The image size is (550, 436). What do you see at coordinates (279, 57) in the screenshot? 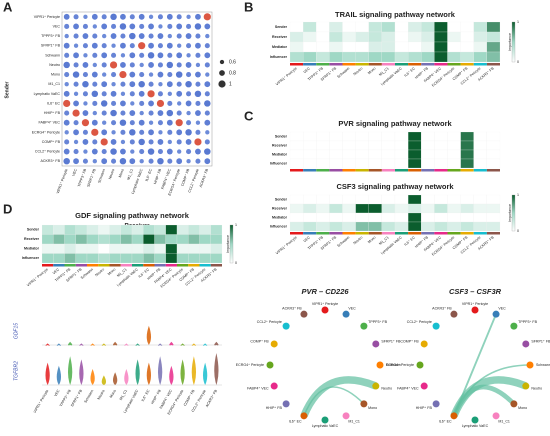
I see `row-label: Influencer` at bounding box center [279, 57].